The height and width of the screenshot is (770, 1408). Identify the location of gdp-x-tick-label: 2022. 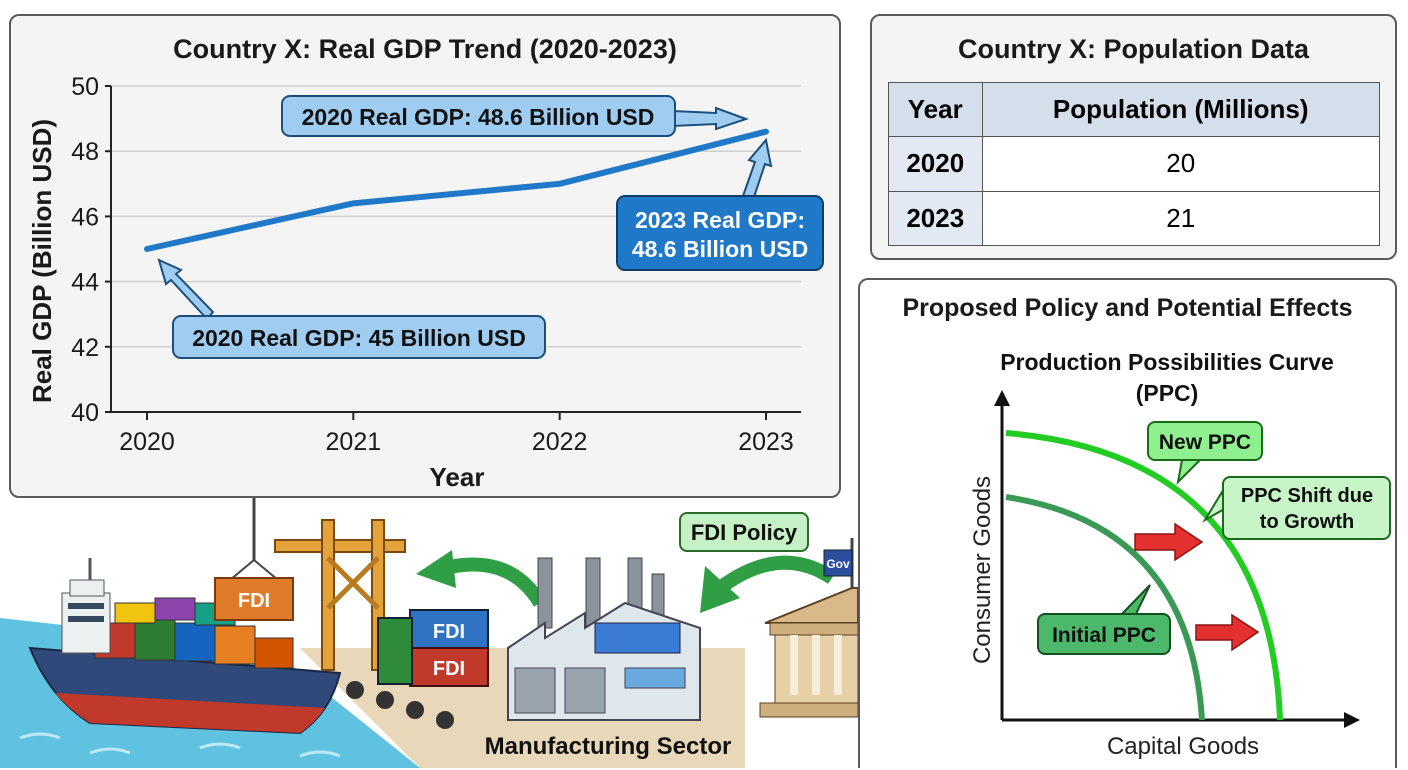
(560, 442).